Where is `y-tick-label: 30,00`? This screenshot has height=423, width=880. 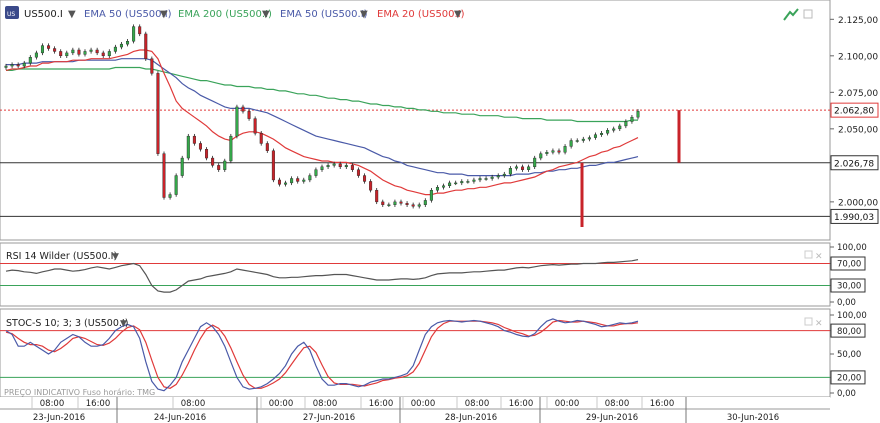 y-tick-label: 30,00 is located at coordinates (849, 287).